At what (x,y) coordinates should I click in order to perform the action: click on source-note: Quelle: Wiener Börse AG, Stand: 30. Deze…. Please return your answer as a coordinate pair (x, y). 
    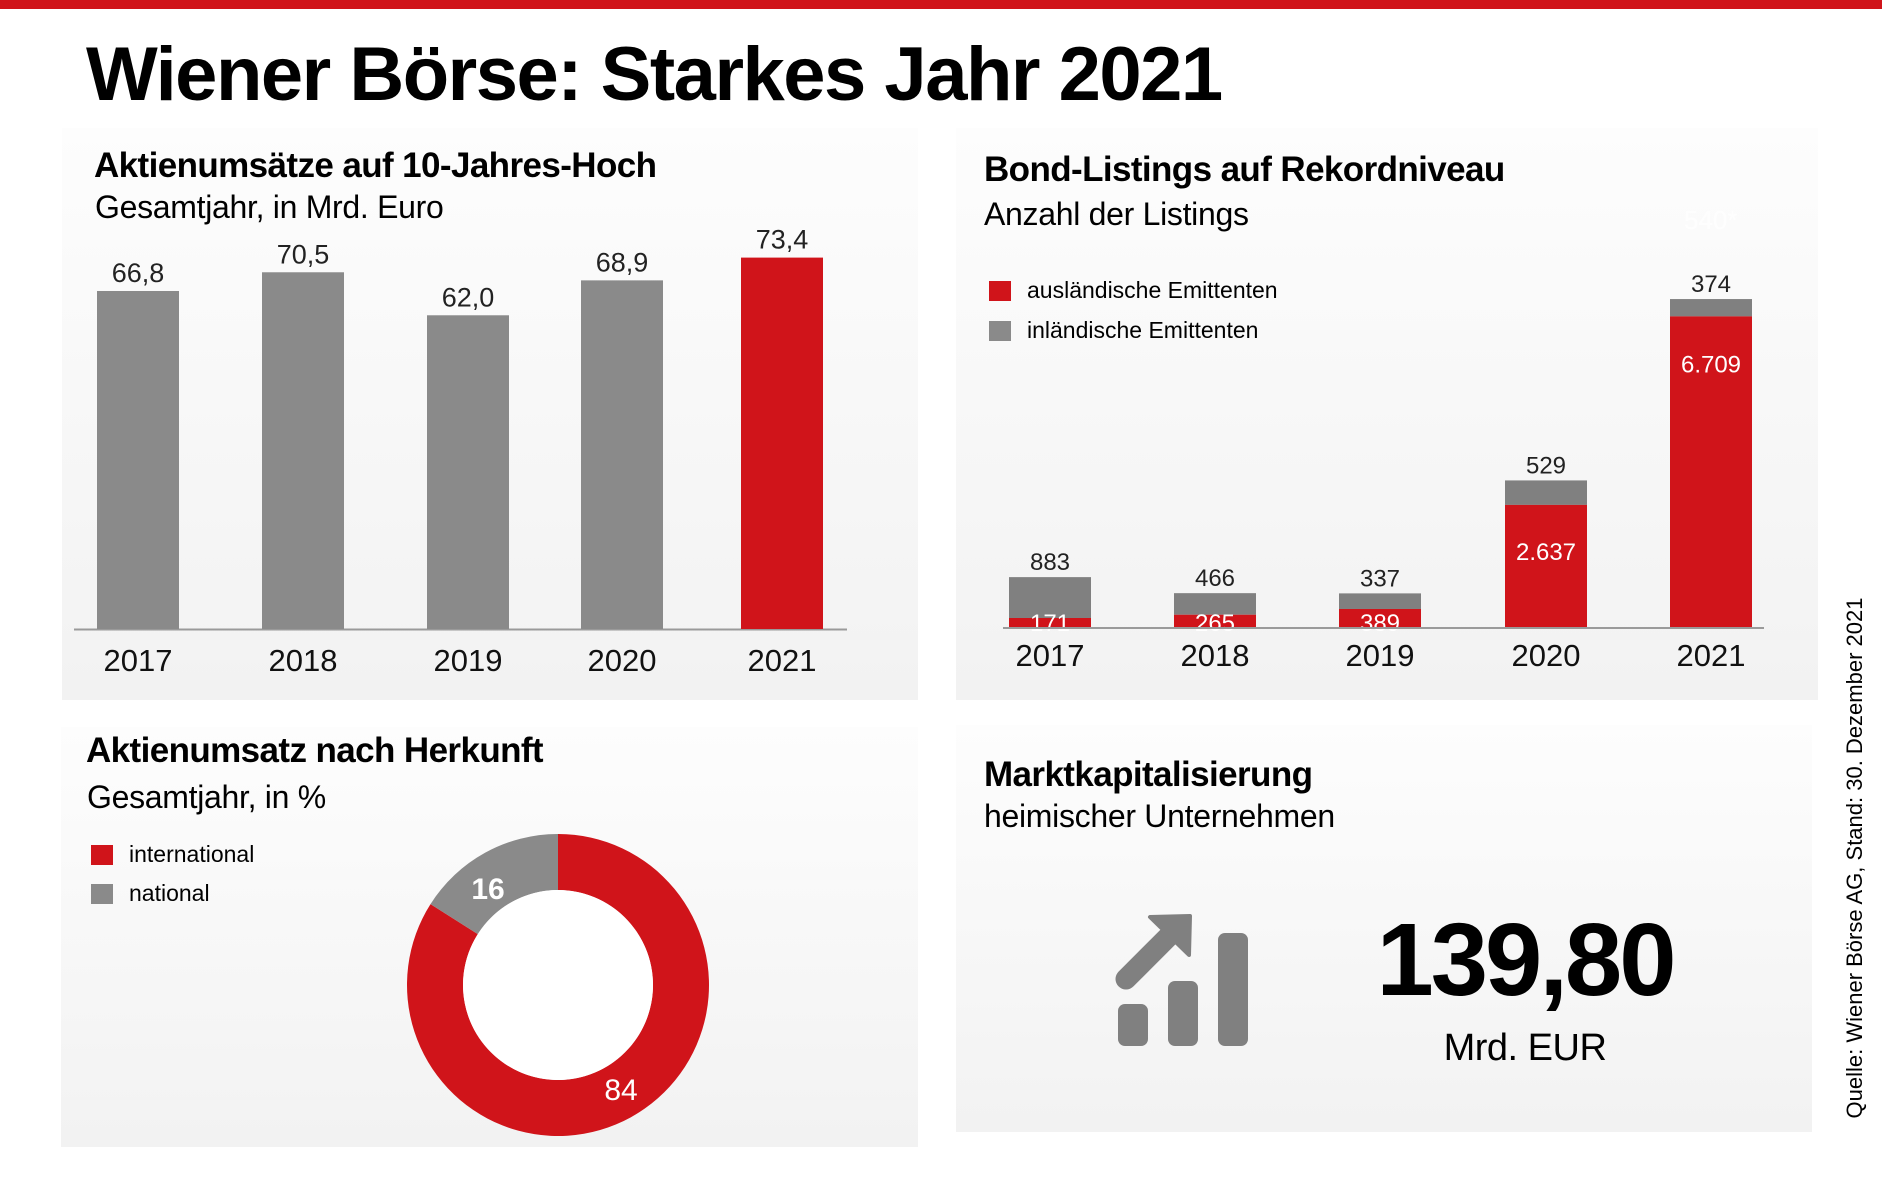
    Looking at the image, I should click on (1855, 858).